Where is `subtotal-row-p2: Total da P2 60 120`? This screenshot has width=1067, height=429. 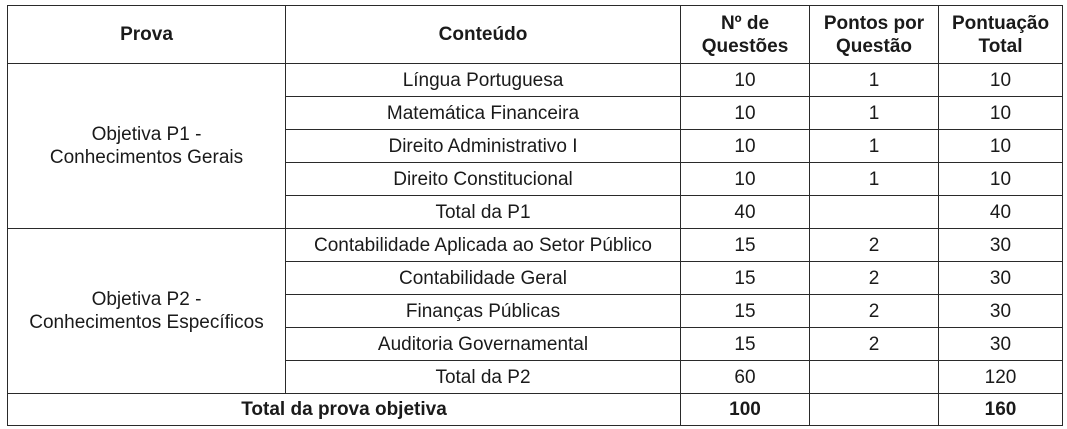
subtotal-row-p2: Total da P2 60 120 is located at coordinates (535, 377).